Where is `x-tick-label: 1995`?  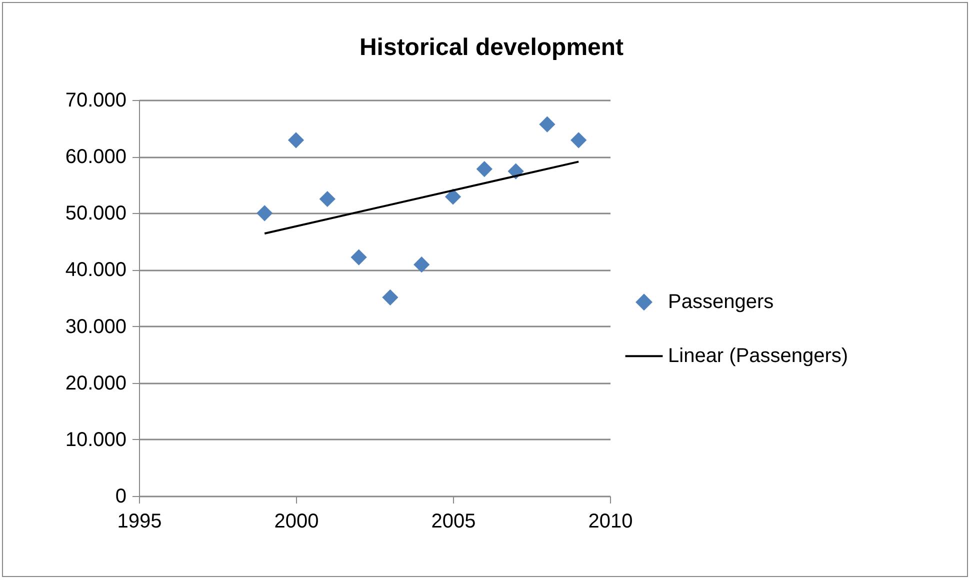
x-tick-label: 1995 is located at coordinates (139, 521).